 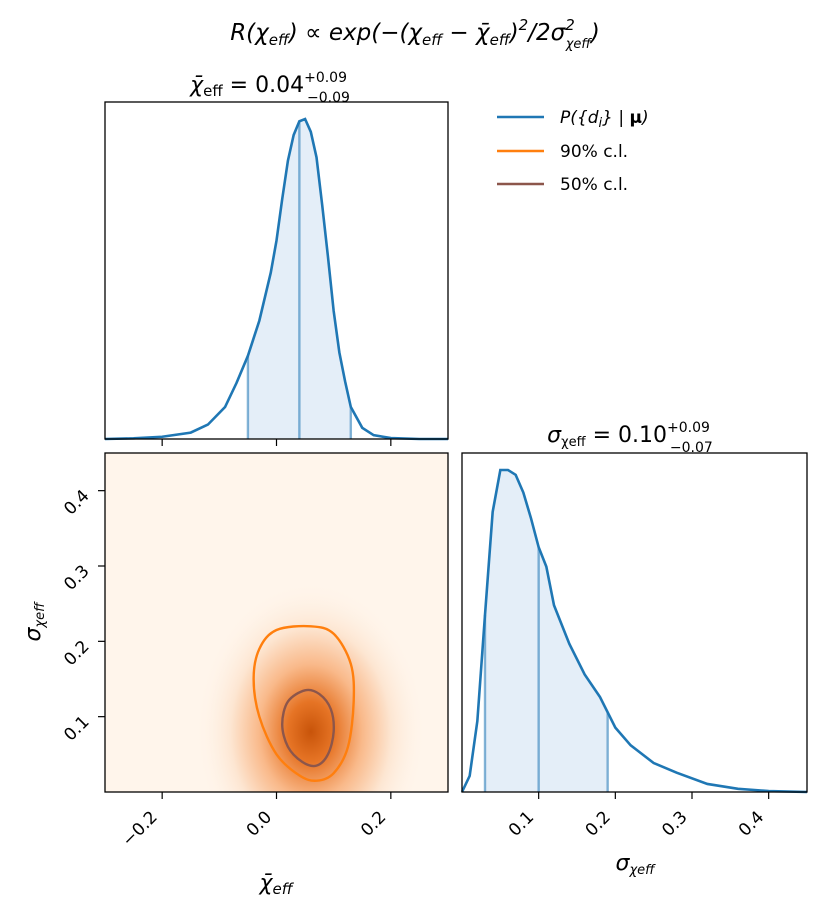 What do you see at coordinates (76, 577) in the screenshot?
I see `joint-ytick-label-2: 0.3` at bounding box center [76, 577].